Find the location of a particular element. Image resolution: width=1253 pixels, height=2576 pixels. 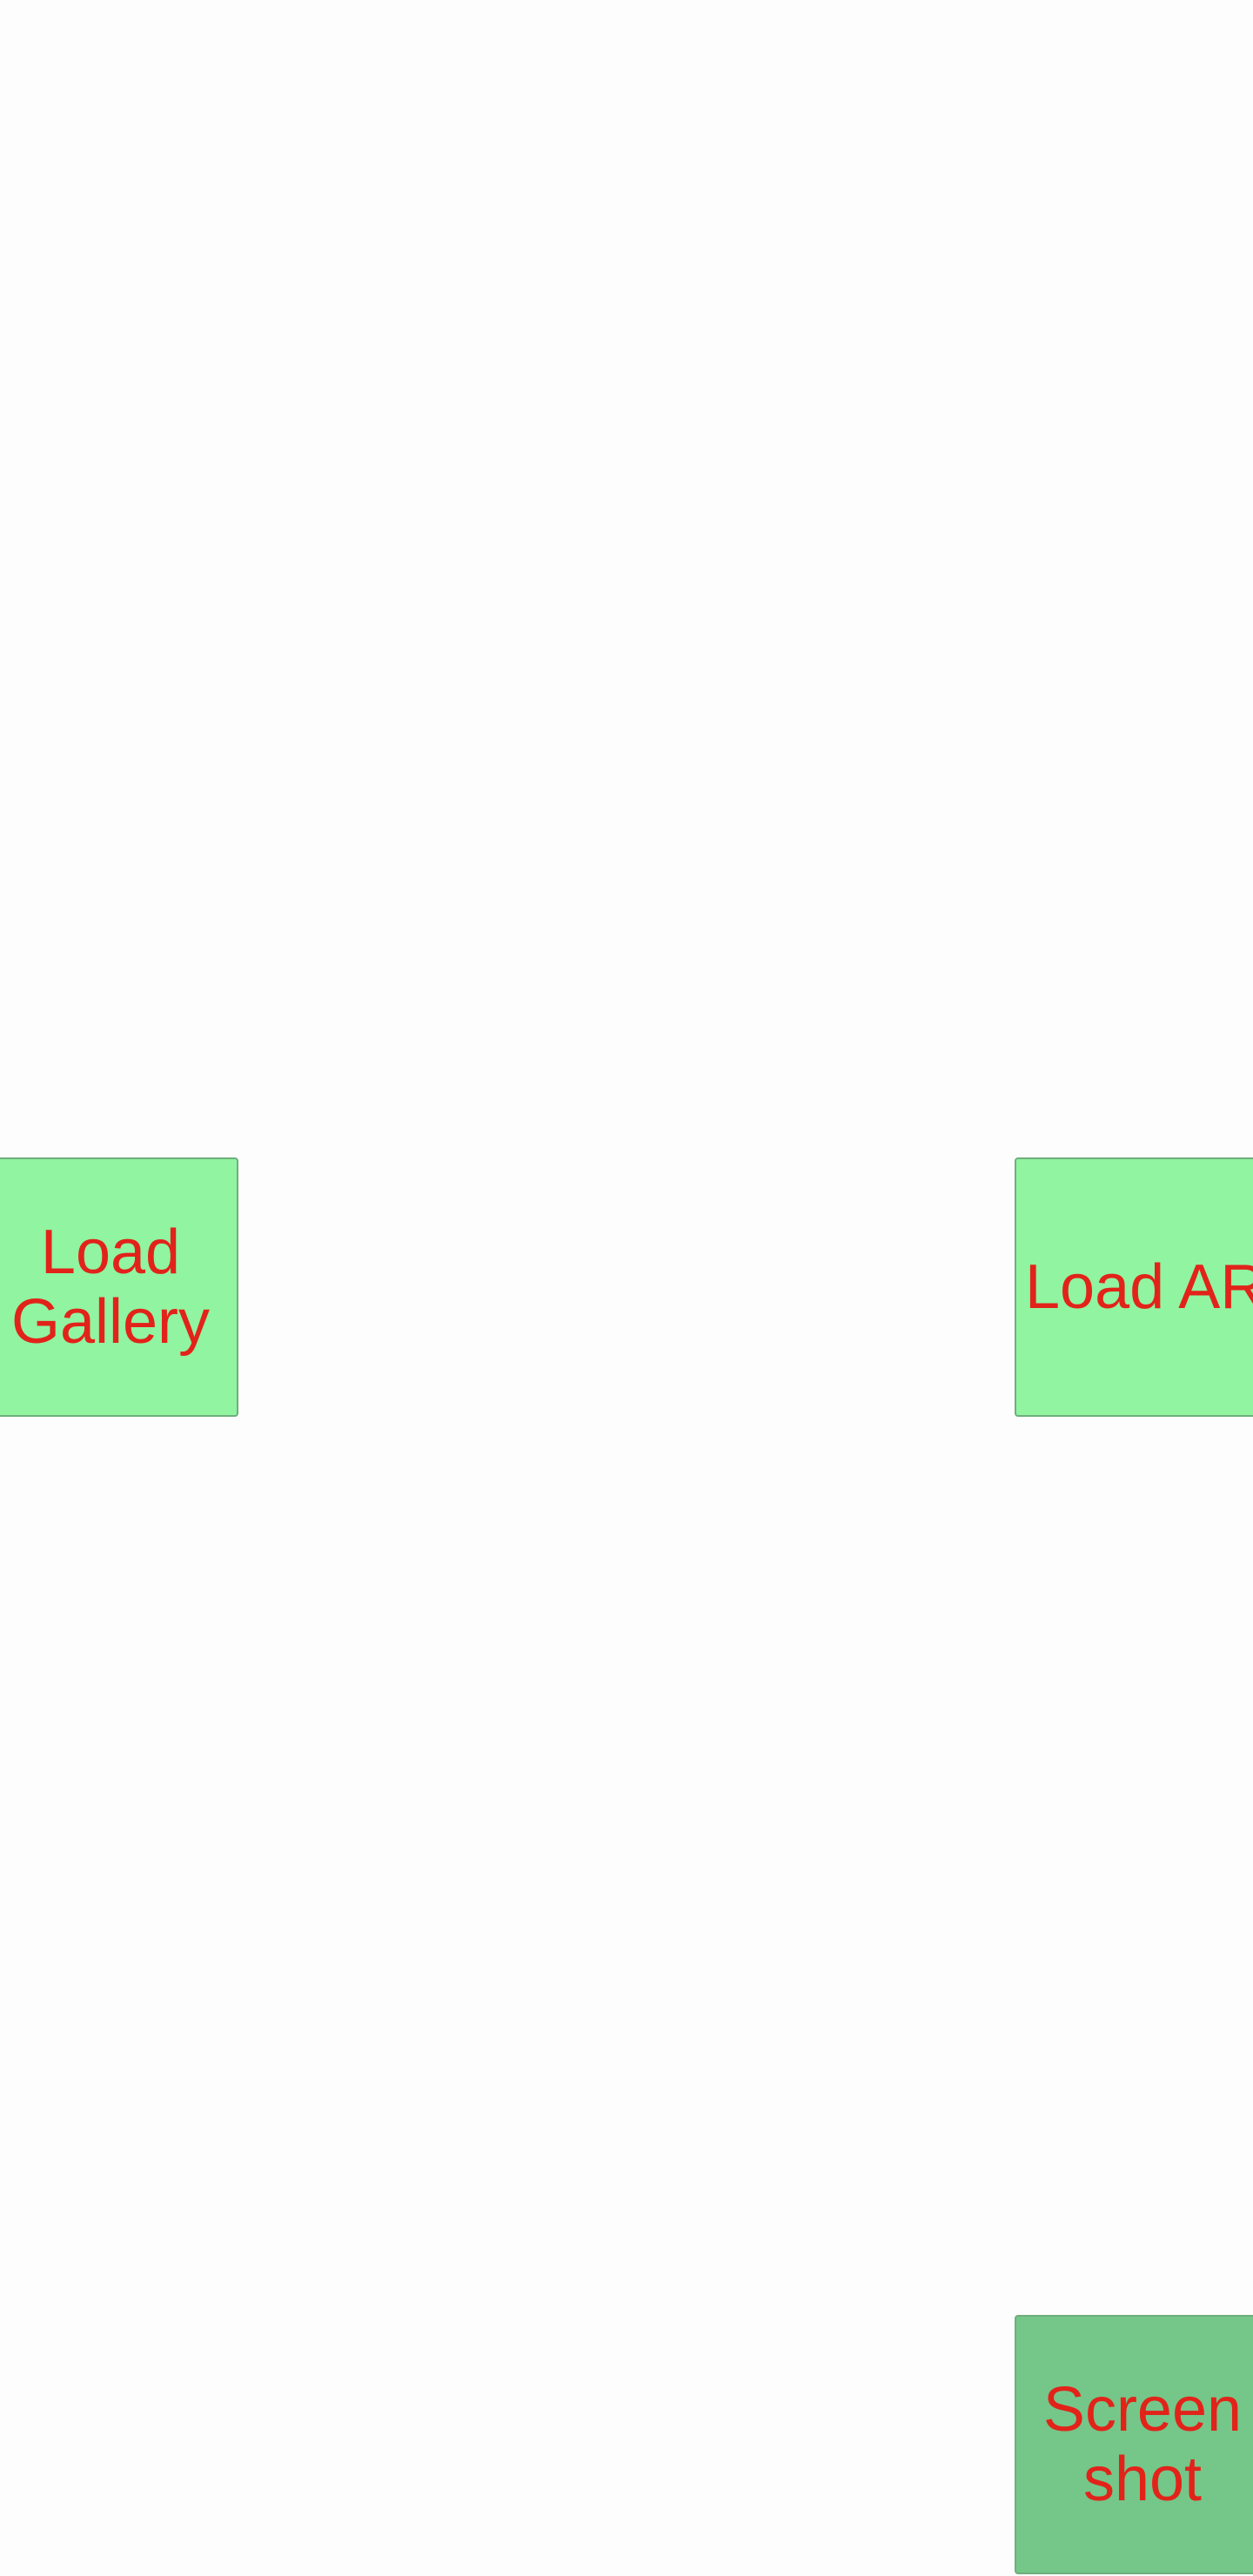

load-ar-label: Load AR is located at coordinates (1139, 1287).